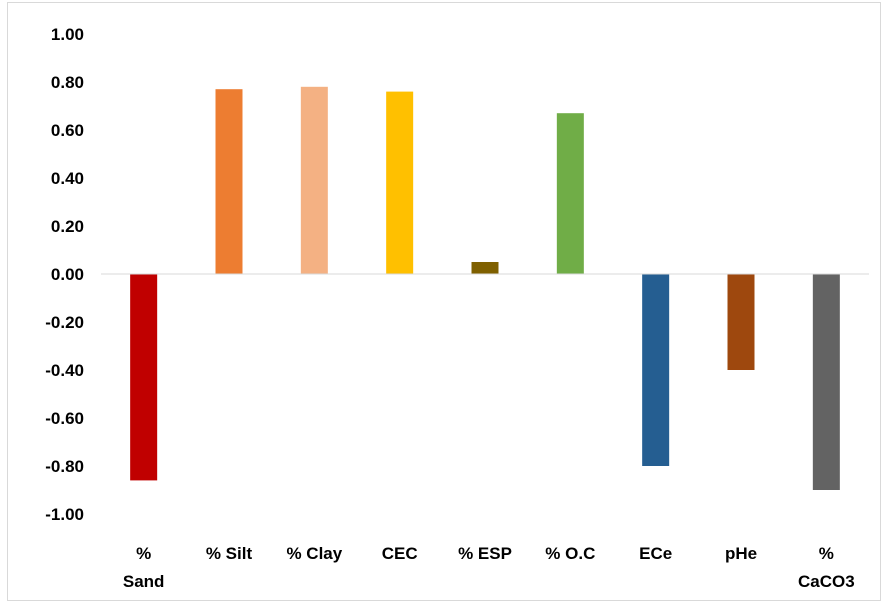  What do you see at coordinates (67, 82) in the screenshot?
I see `y-tick-label: 0.80` at bounding box center [67, 82].